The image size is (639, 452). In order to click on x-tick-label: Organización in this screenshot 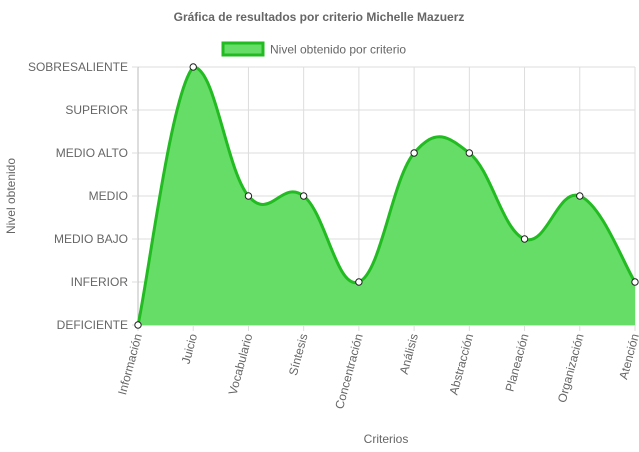, I will do `click(571, 368)`.